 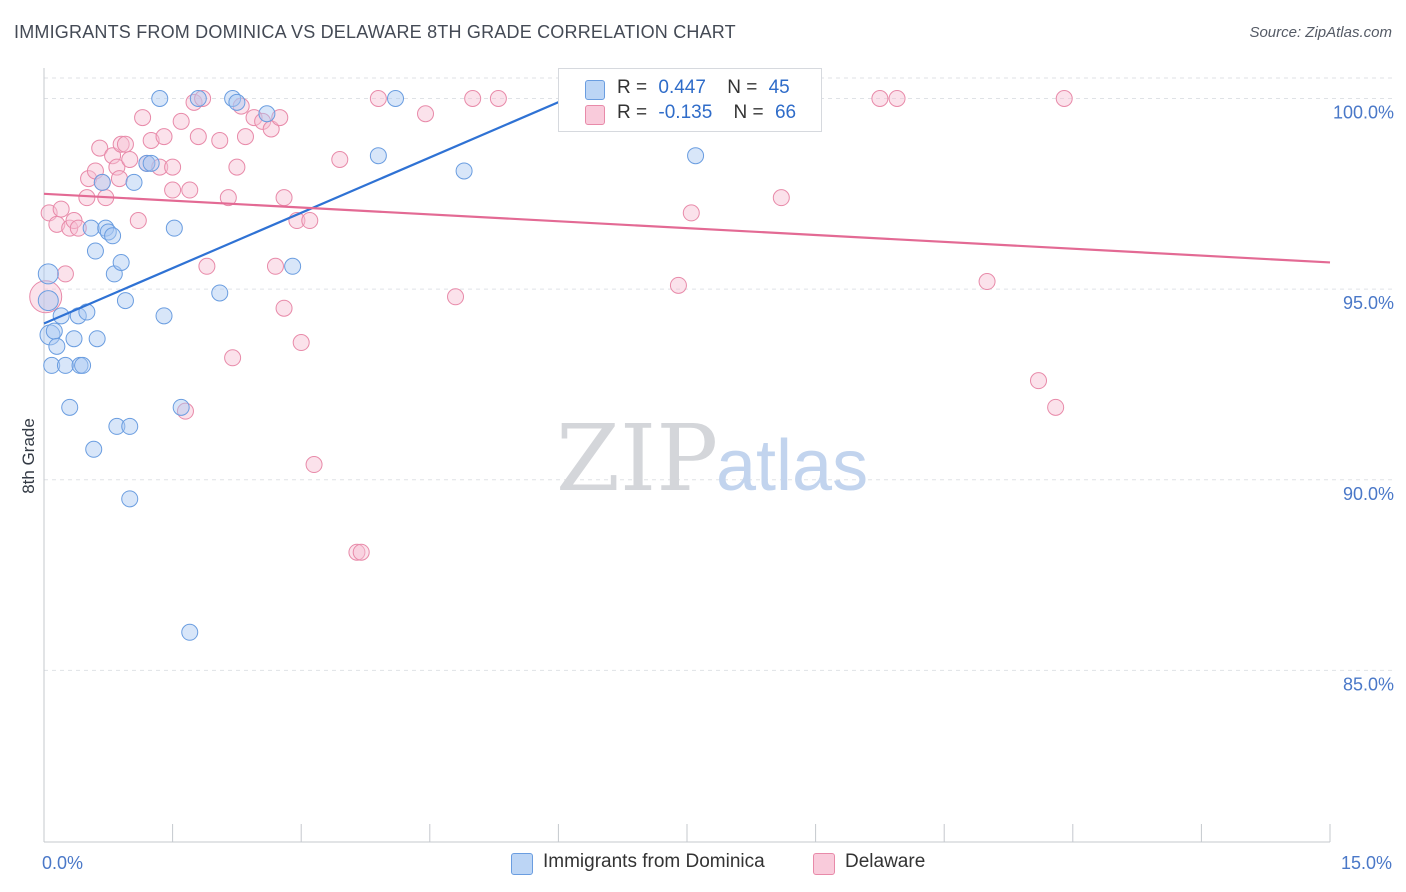 I want to click on watermark: ZIP atlas, so click(x=712, y=458).